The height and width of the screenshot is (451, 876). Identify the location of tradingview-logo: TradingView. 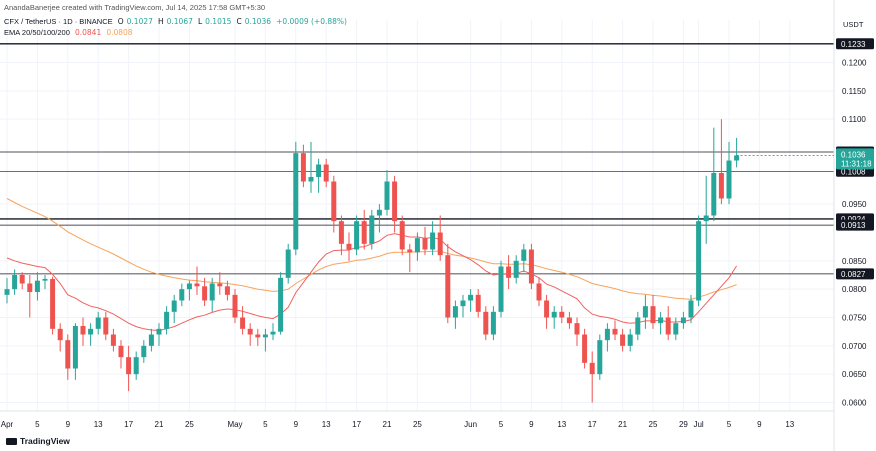
(38, 441).